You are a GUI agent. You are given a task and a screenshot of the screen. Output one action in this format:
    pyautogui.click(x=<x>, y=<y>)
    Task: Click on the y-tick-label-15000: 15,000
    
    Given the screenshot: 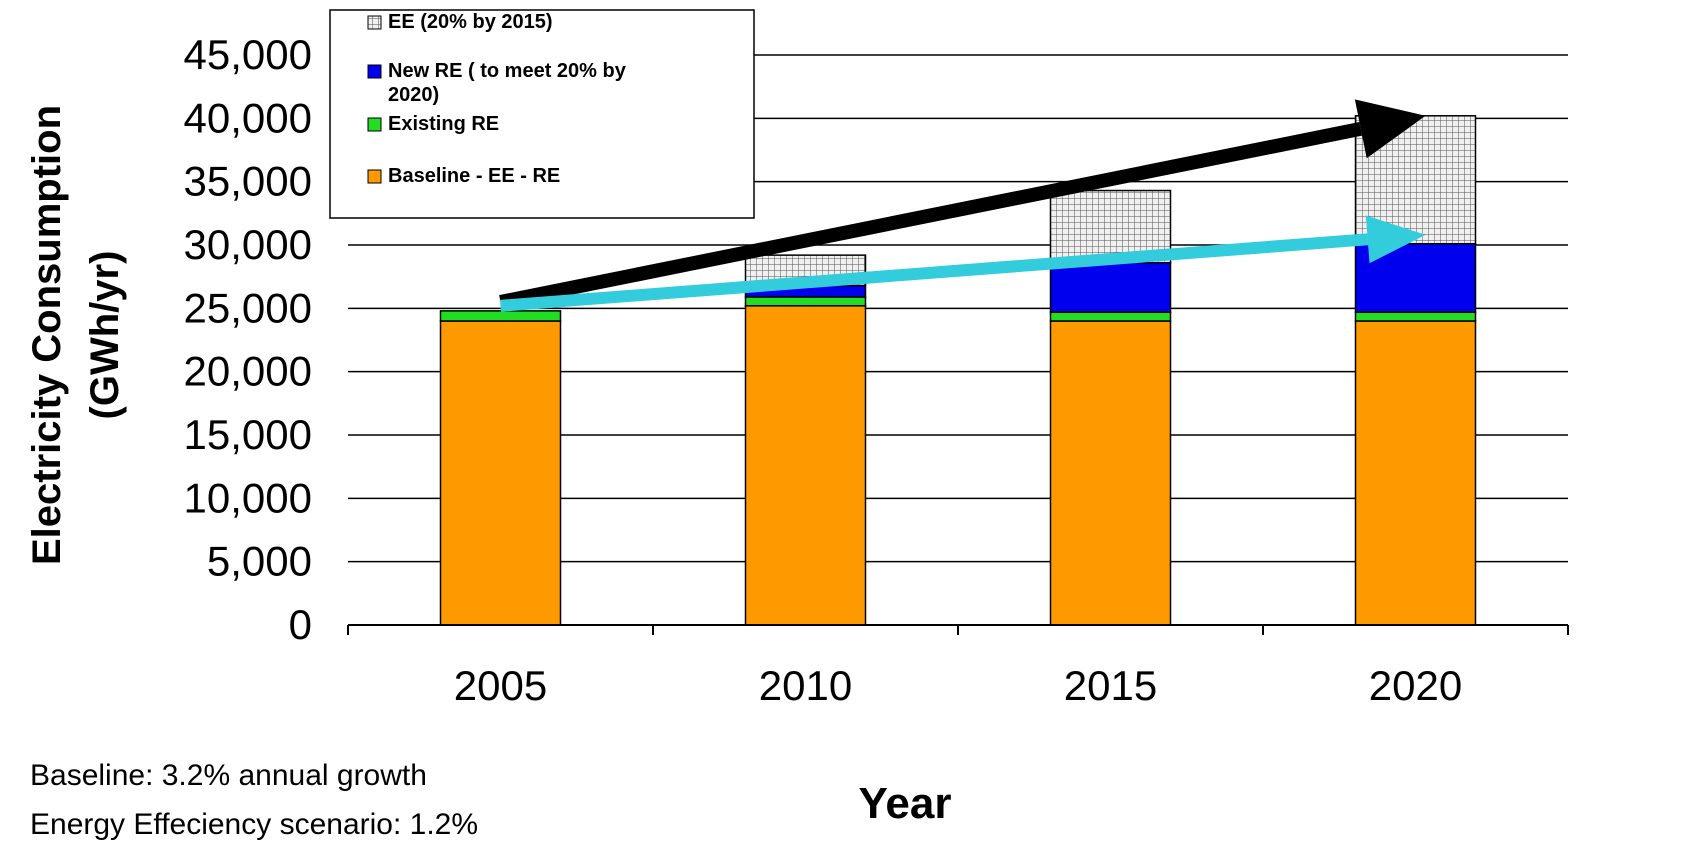 What is the action you would take?
    pyautogui.click(x=248, y=434)
    